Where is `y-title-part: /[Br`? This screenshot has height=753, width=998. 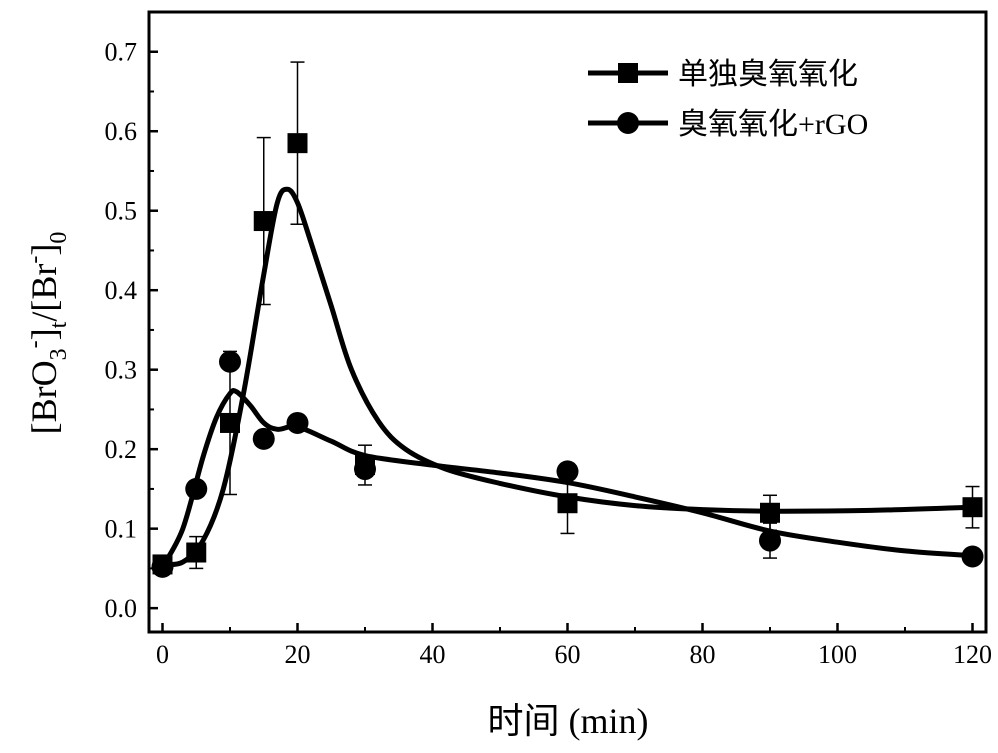 y-title-part: /[Br is located at coordinates (44, 293).